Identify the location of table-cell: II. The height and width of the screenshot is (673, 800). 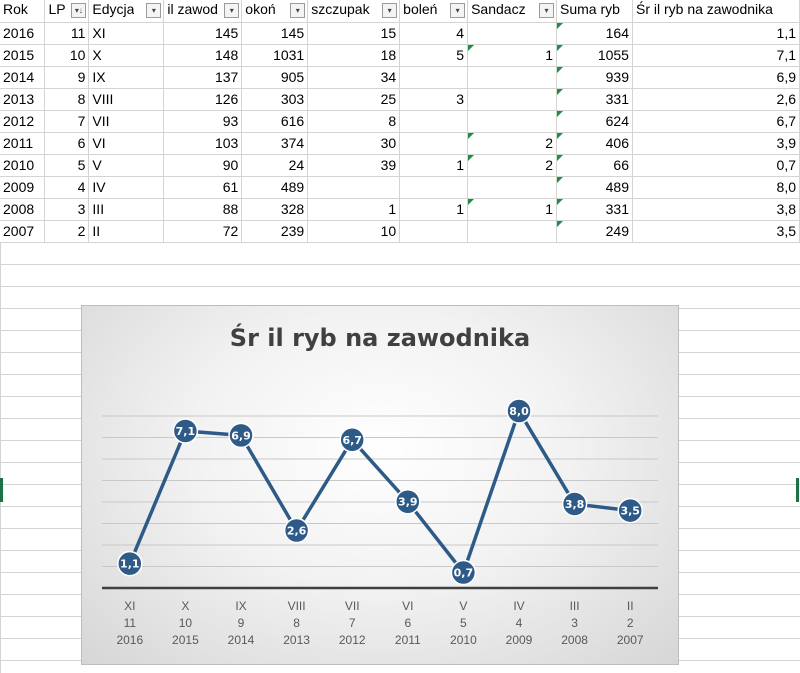
(126, 231).